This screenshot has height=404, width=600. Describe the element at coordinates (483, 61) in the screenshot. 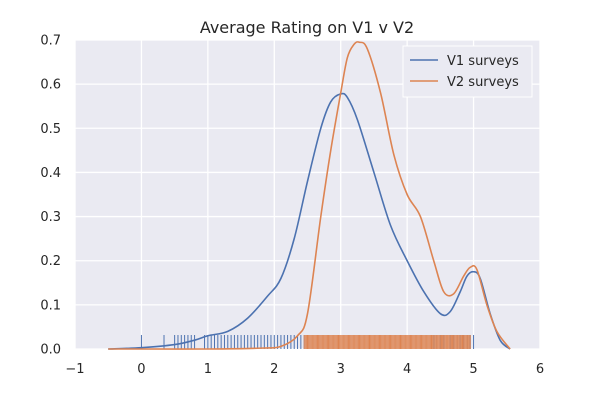

I see `legend-label: V1 surveys` at that location.